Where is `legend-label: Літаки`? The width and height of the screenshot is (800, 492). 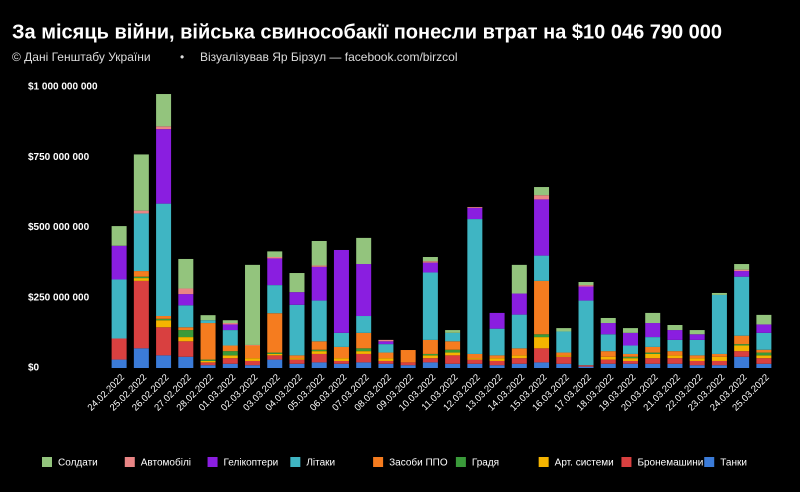
legend-label: Літаки is located at coordinates (320, 463).